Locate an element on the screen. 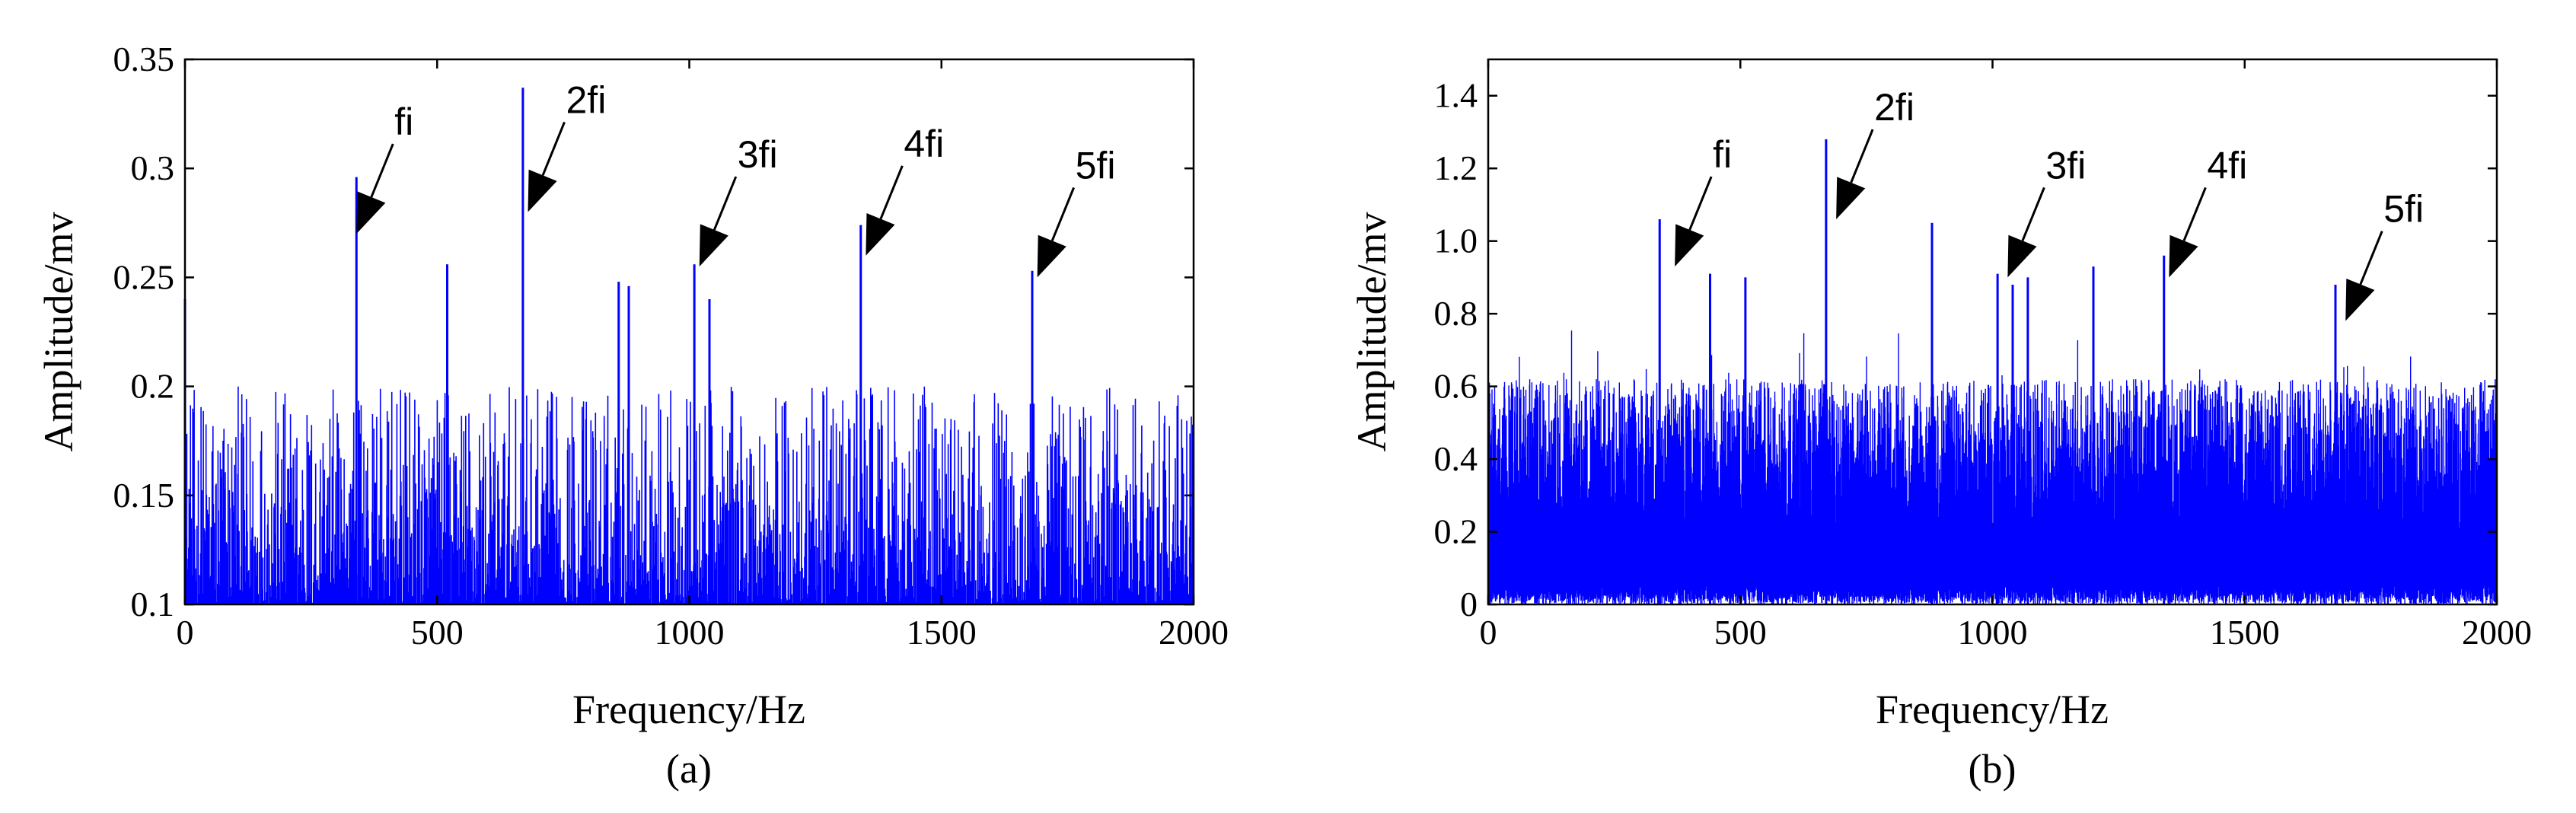 The height and width of the screenshot is (813, 2576). panel-a-annotation-label-0: fi is located at coordinates (404, 121).